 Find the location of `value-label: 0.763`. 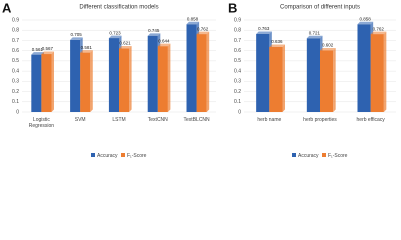

value-label: 0.763 is located at coordinates (264, 28).